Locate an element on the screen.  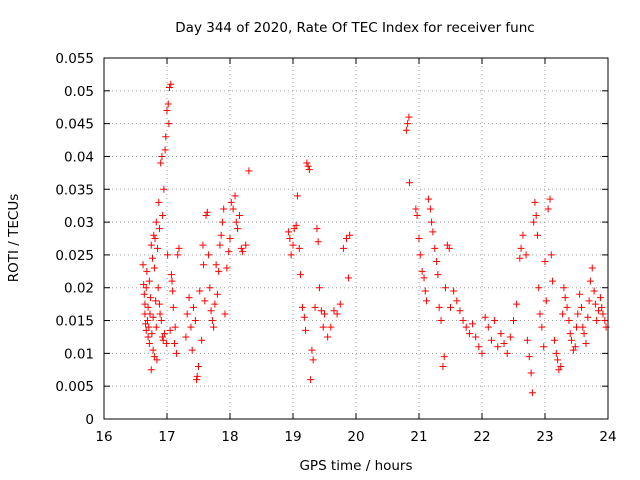
y-tick-label: 0.005 is located at coordinates (74, 387).